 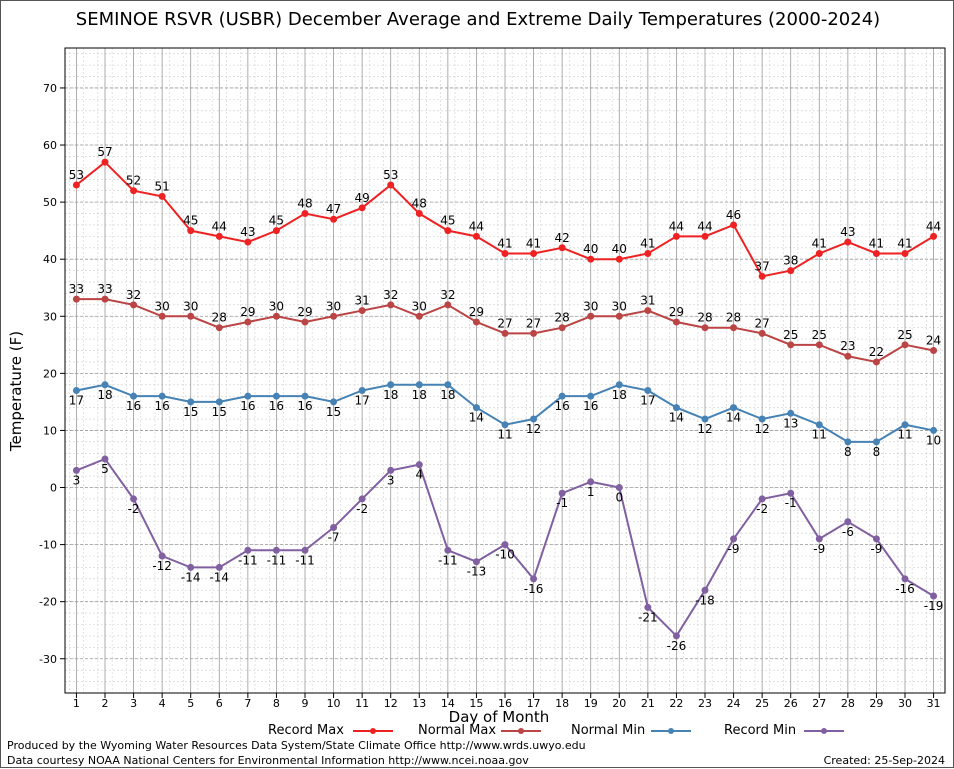 I want to click on legend-swatch-normal-max, so click(x=521, y=731).